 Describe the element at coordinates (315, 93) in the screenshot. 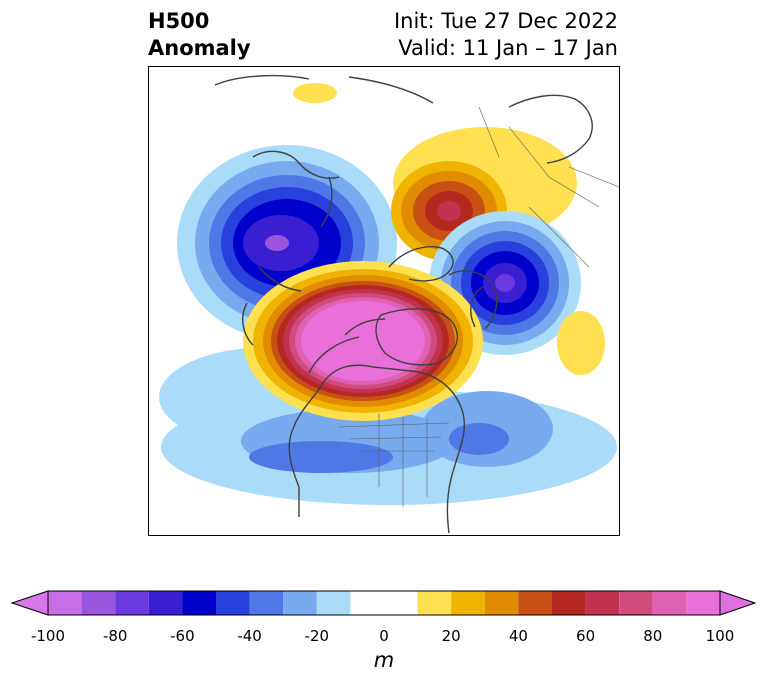

I see `anomaly-ridge-central-asia` at that location.